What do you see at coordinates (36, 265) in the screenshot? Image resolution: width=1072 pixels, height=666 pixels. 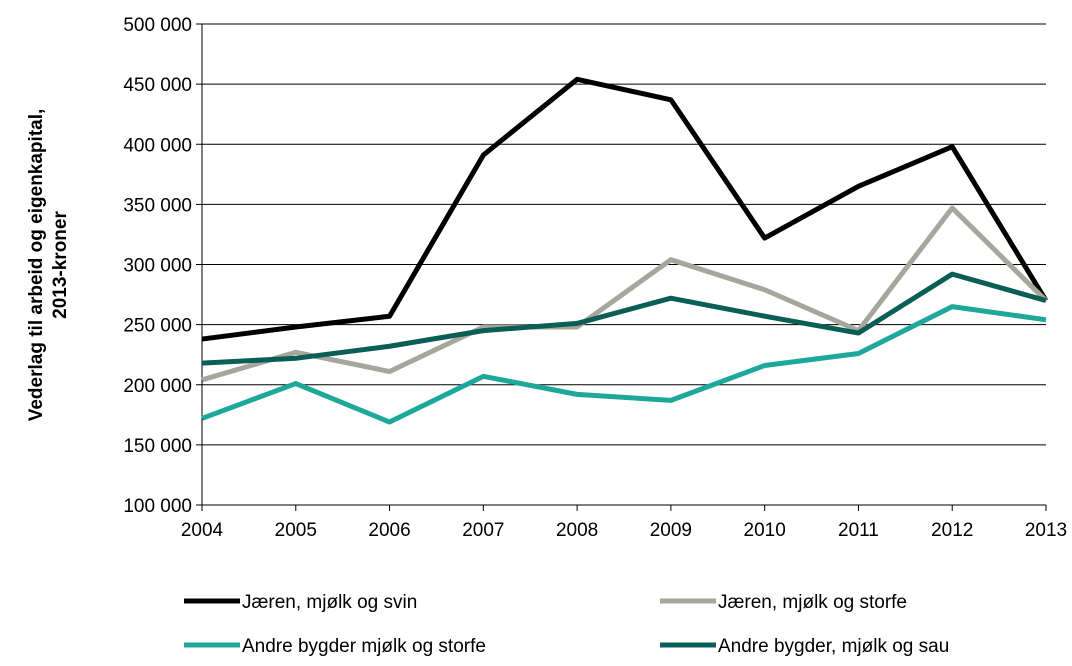 I see `y-axis-label: Vederlag til arbeid og eigenkapital,` at bounding box center [36, 265].